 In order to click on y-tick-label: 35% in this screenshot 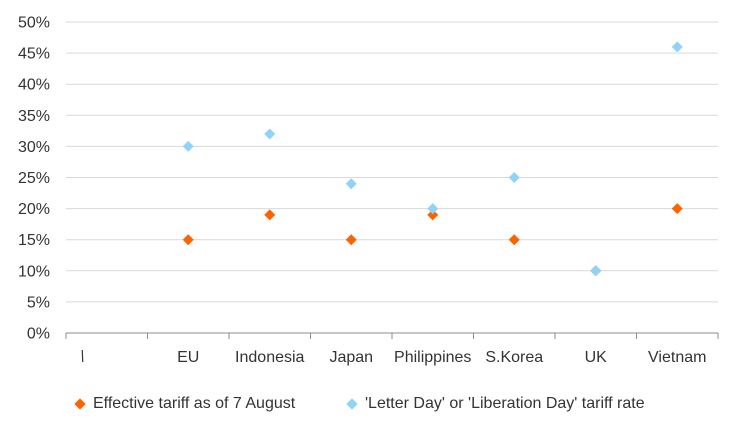, I will do `click(34, 116)`.